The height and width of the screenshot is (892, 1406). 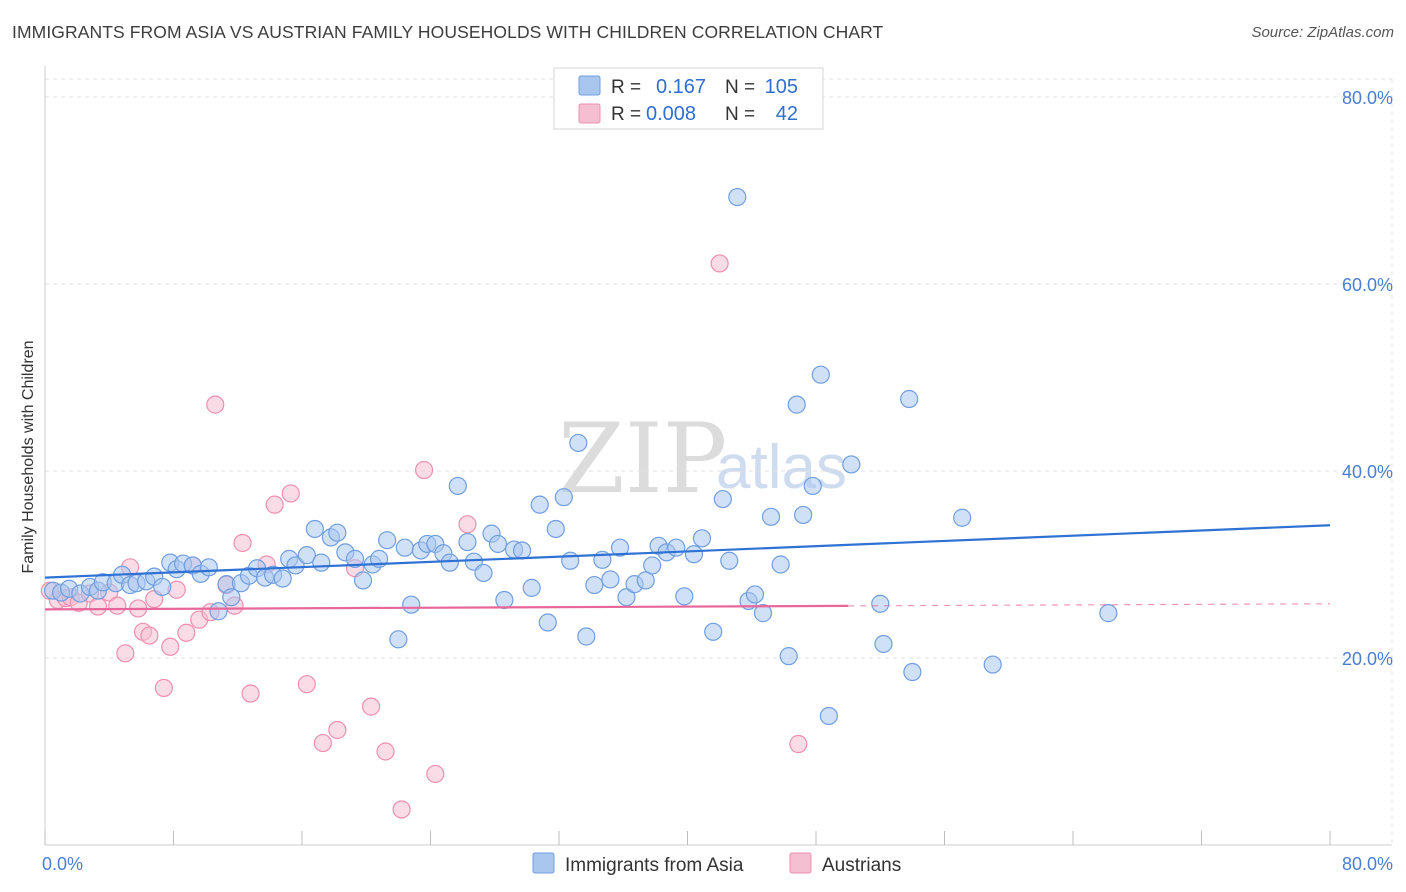 I want to click on legend-r-label-asia: R =, so click(x=626, y=87).